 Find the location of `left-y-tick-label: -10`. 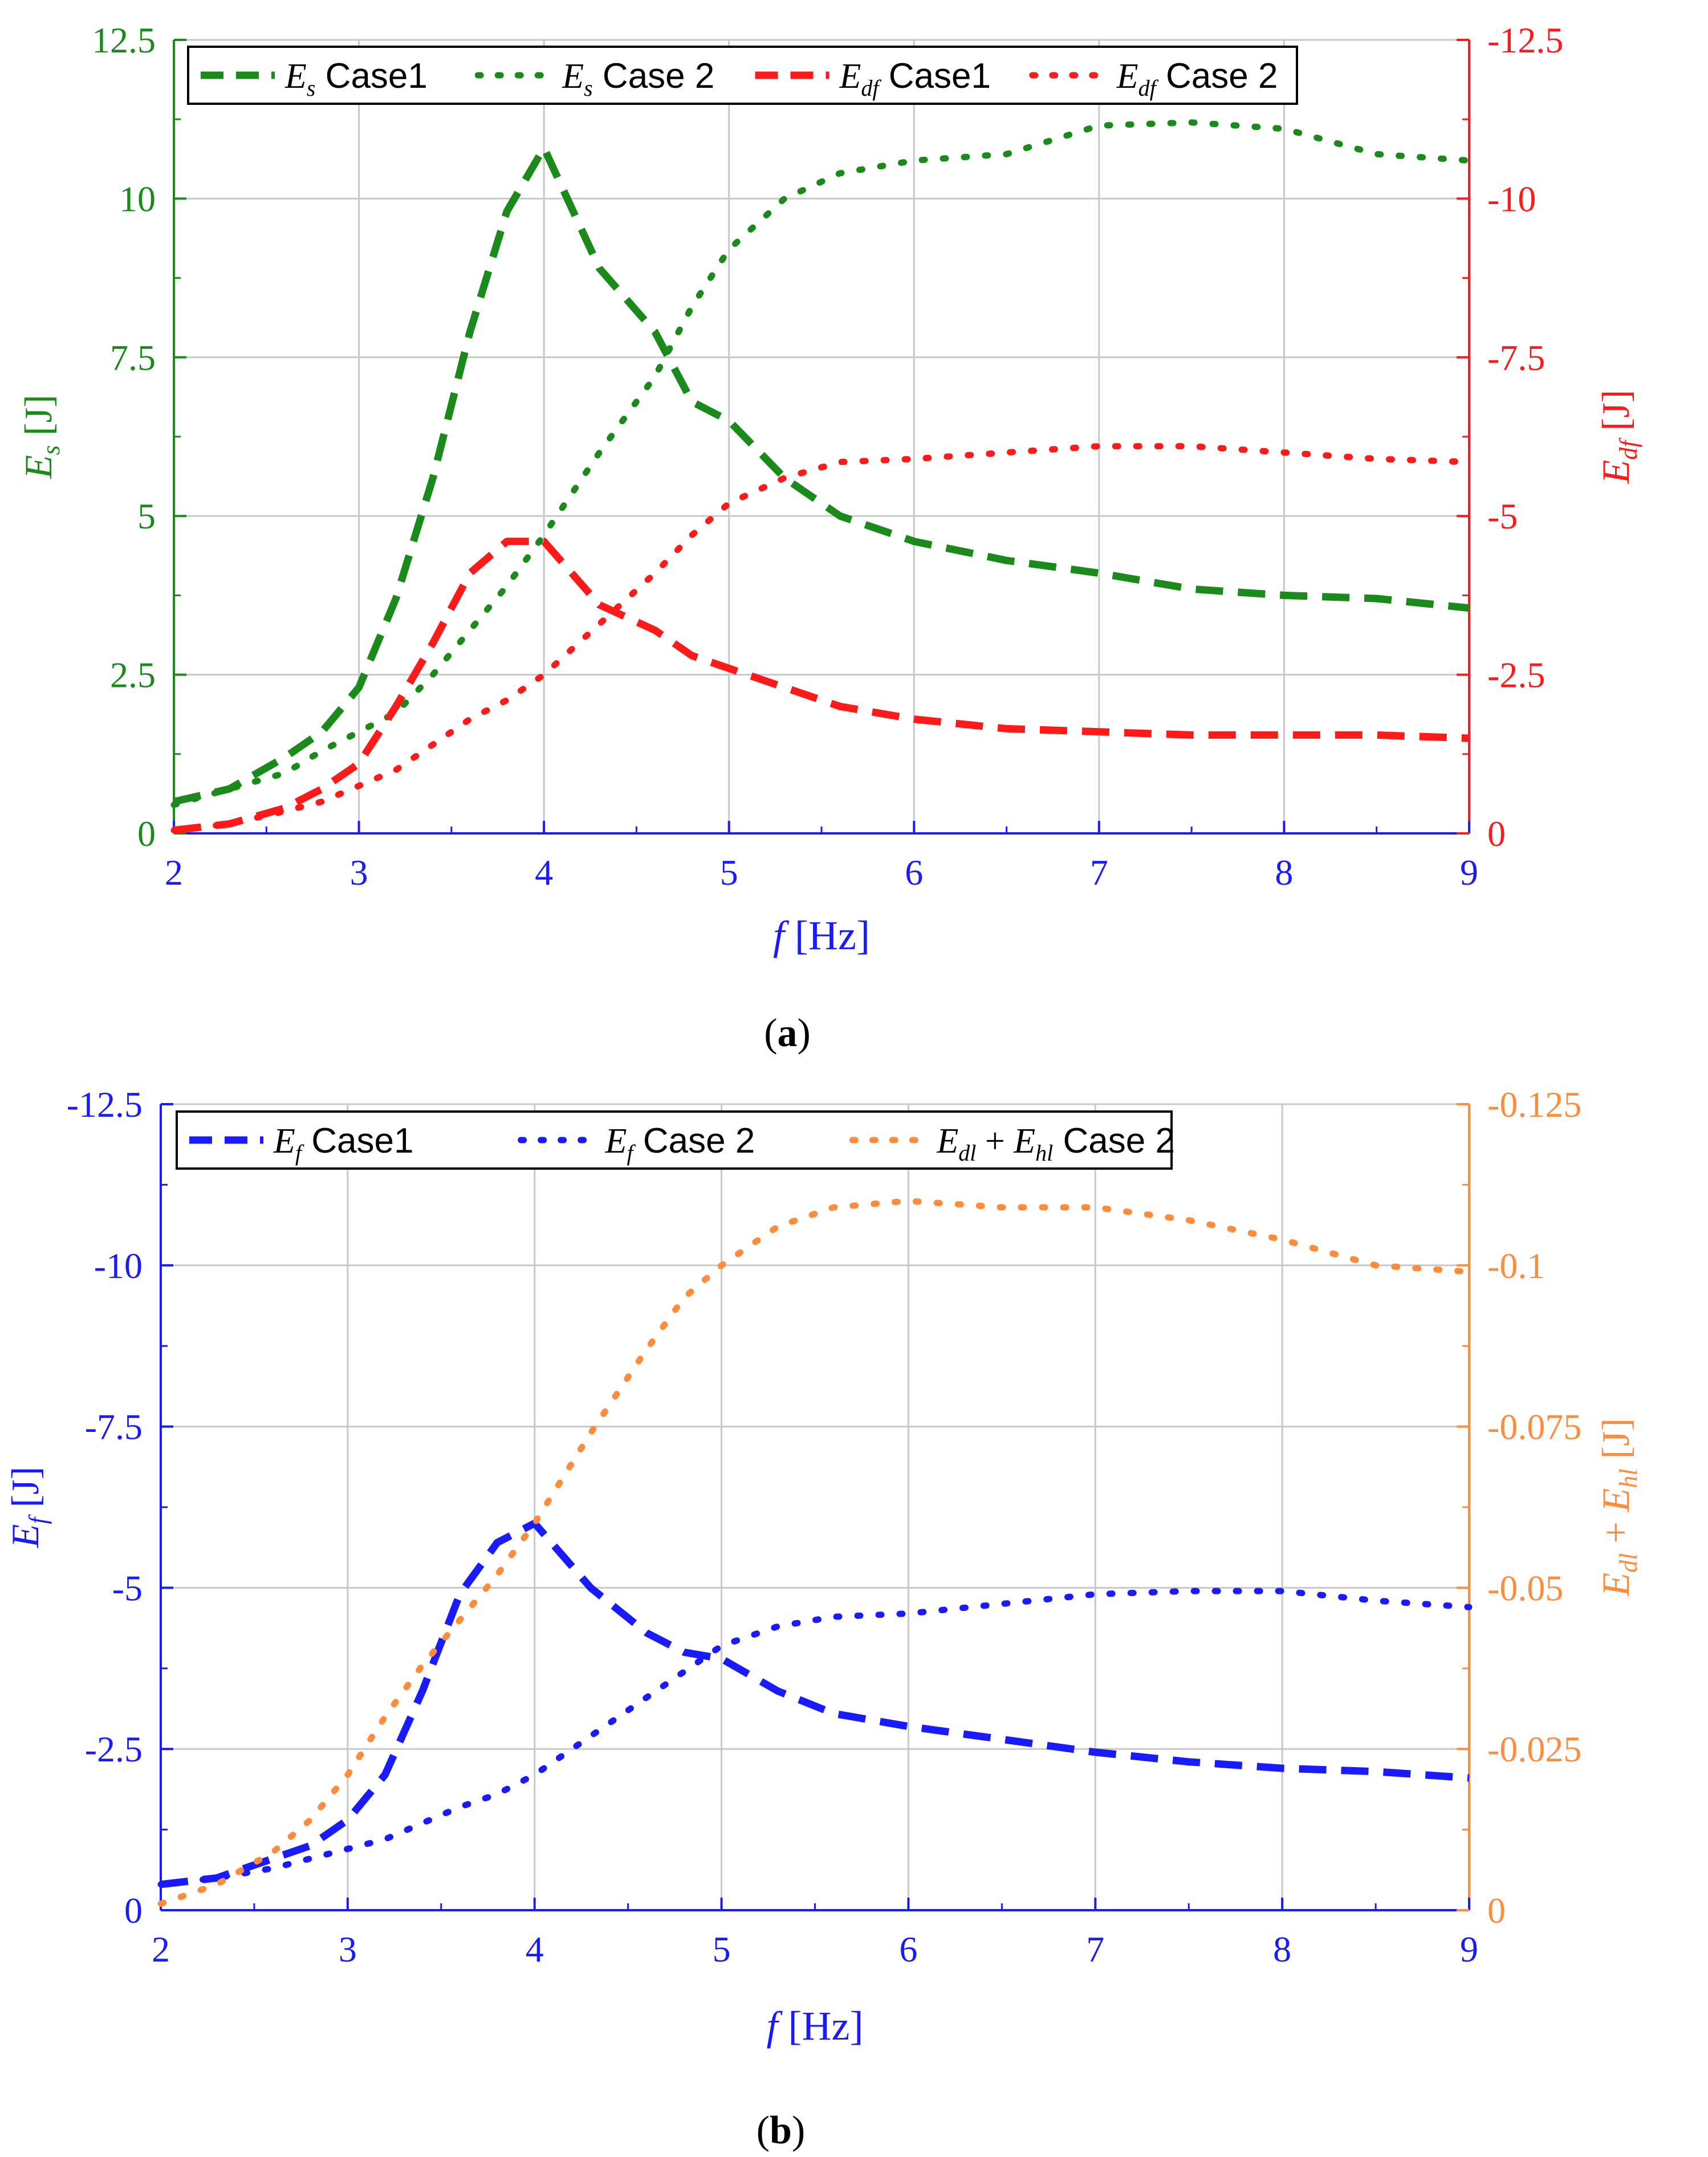

left-y-tick-label: -10 is located at coordinates (118, 1266).